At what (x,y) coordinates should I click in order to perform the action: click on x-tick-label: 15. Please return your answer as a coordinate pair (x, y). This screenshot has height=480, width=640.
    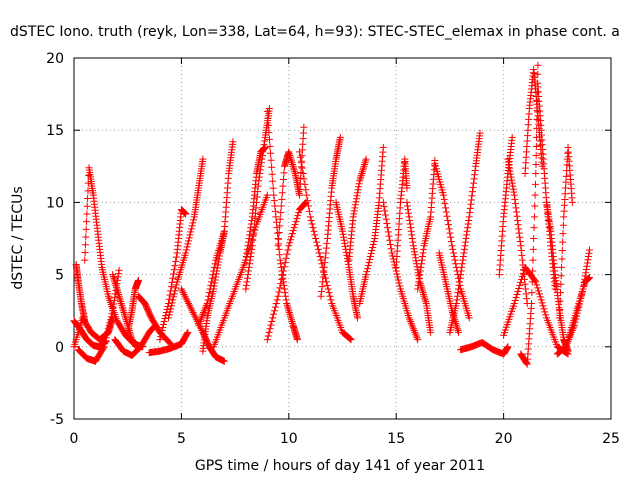
    Looking at the image, I should click on (396, 439).